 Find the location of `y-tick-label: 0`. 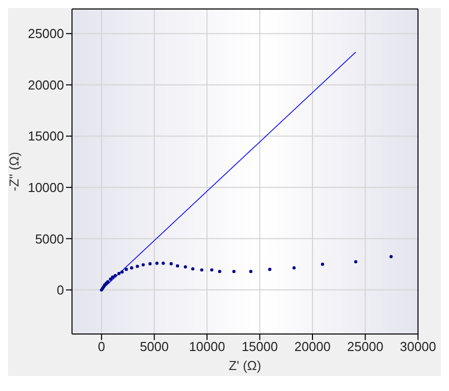

y-tick-label: 0 is located at coordinates (60, 290).